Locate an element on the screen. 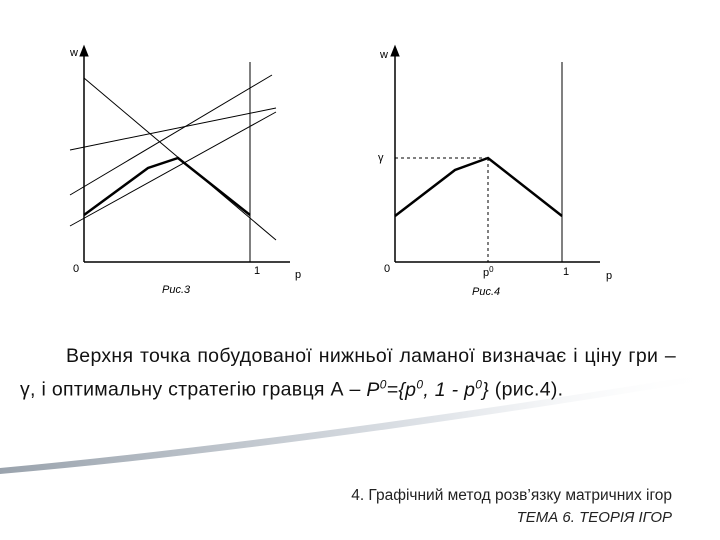  axis-label: p0 is located at coordinates (488, 272).